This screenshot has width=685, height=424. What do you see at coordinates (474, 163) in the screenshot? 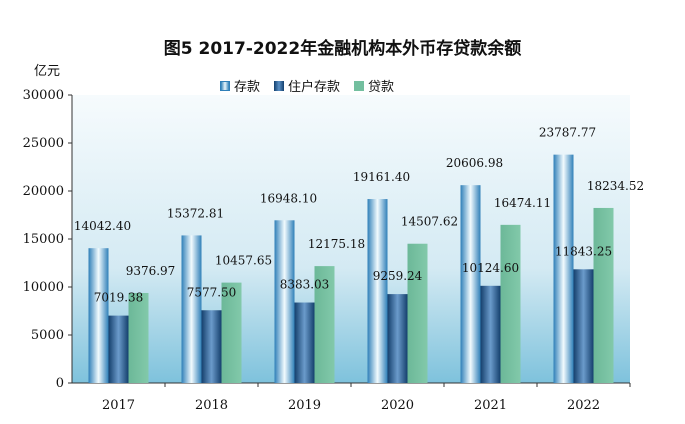
I see `data-label-deposit: 20606.98` at bounding box center [474, 163].